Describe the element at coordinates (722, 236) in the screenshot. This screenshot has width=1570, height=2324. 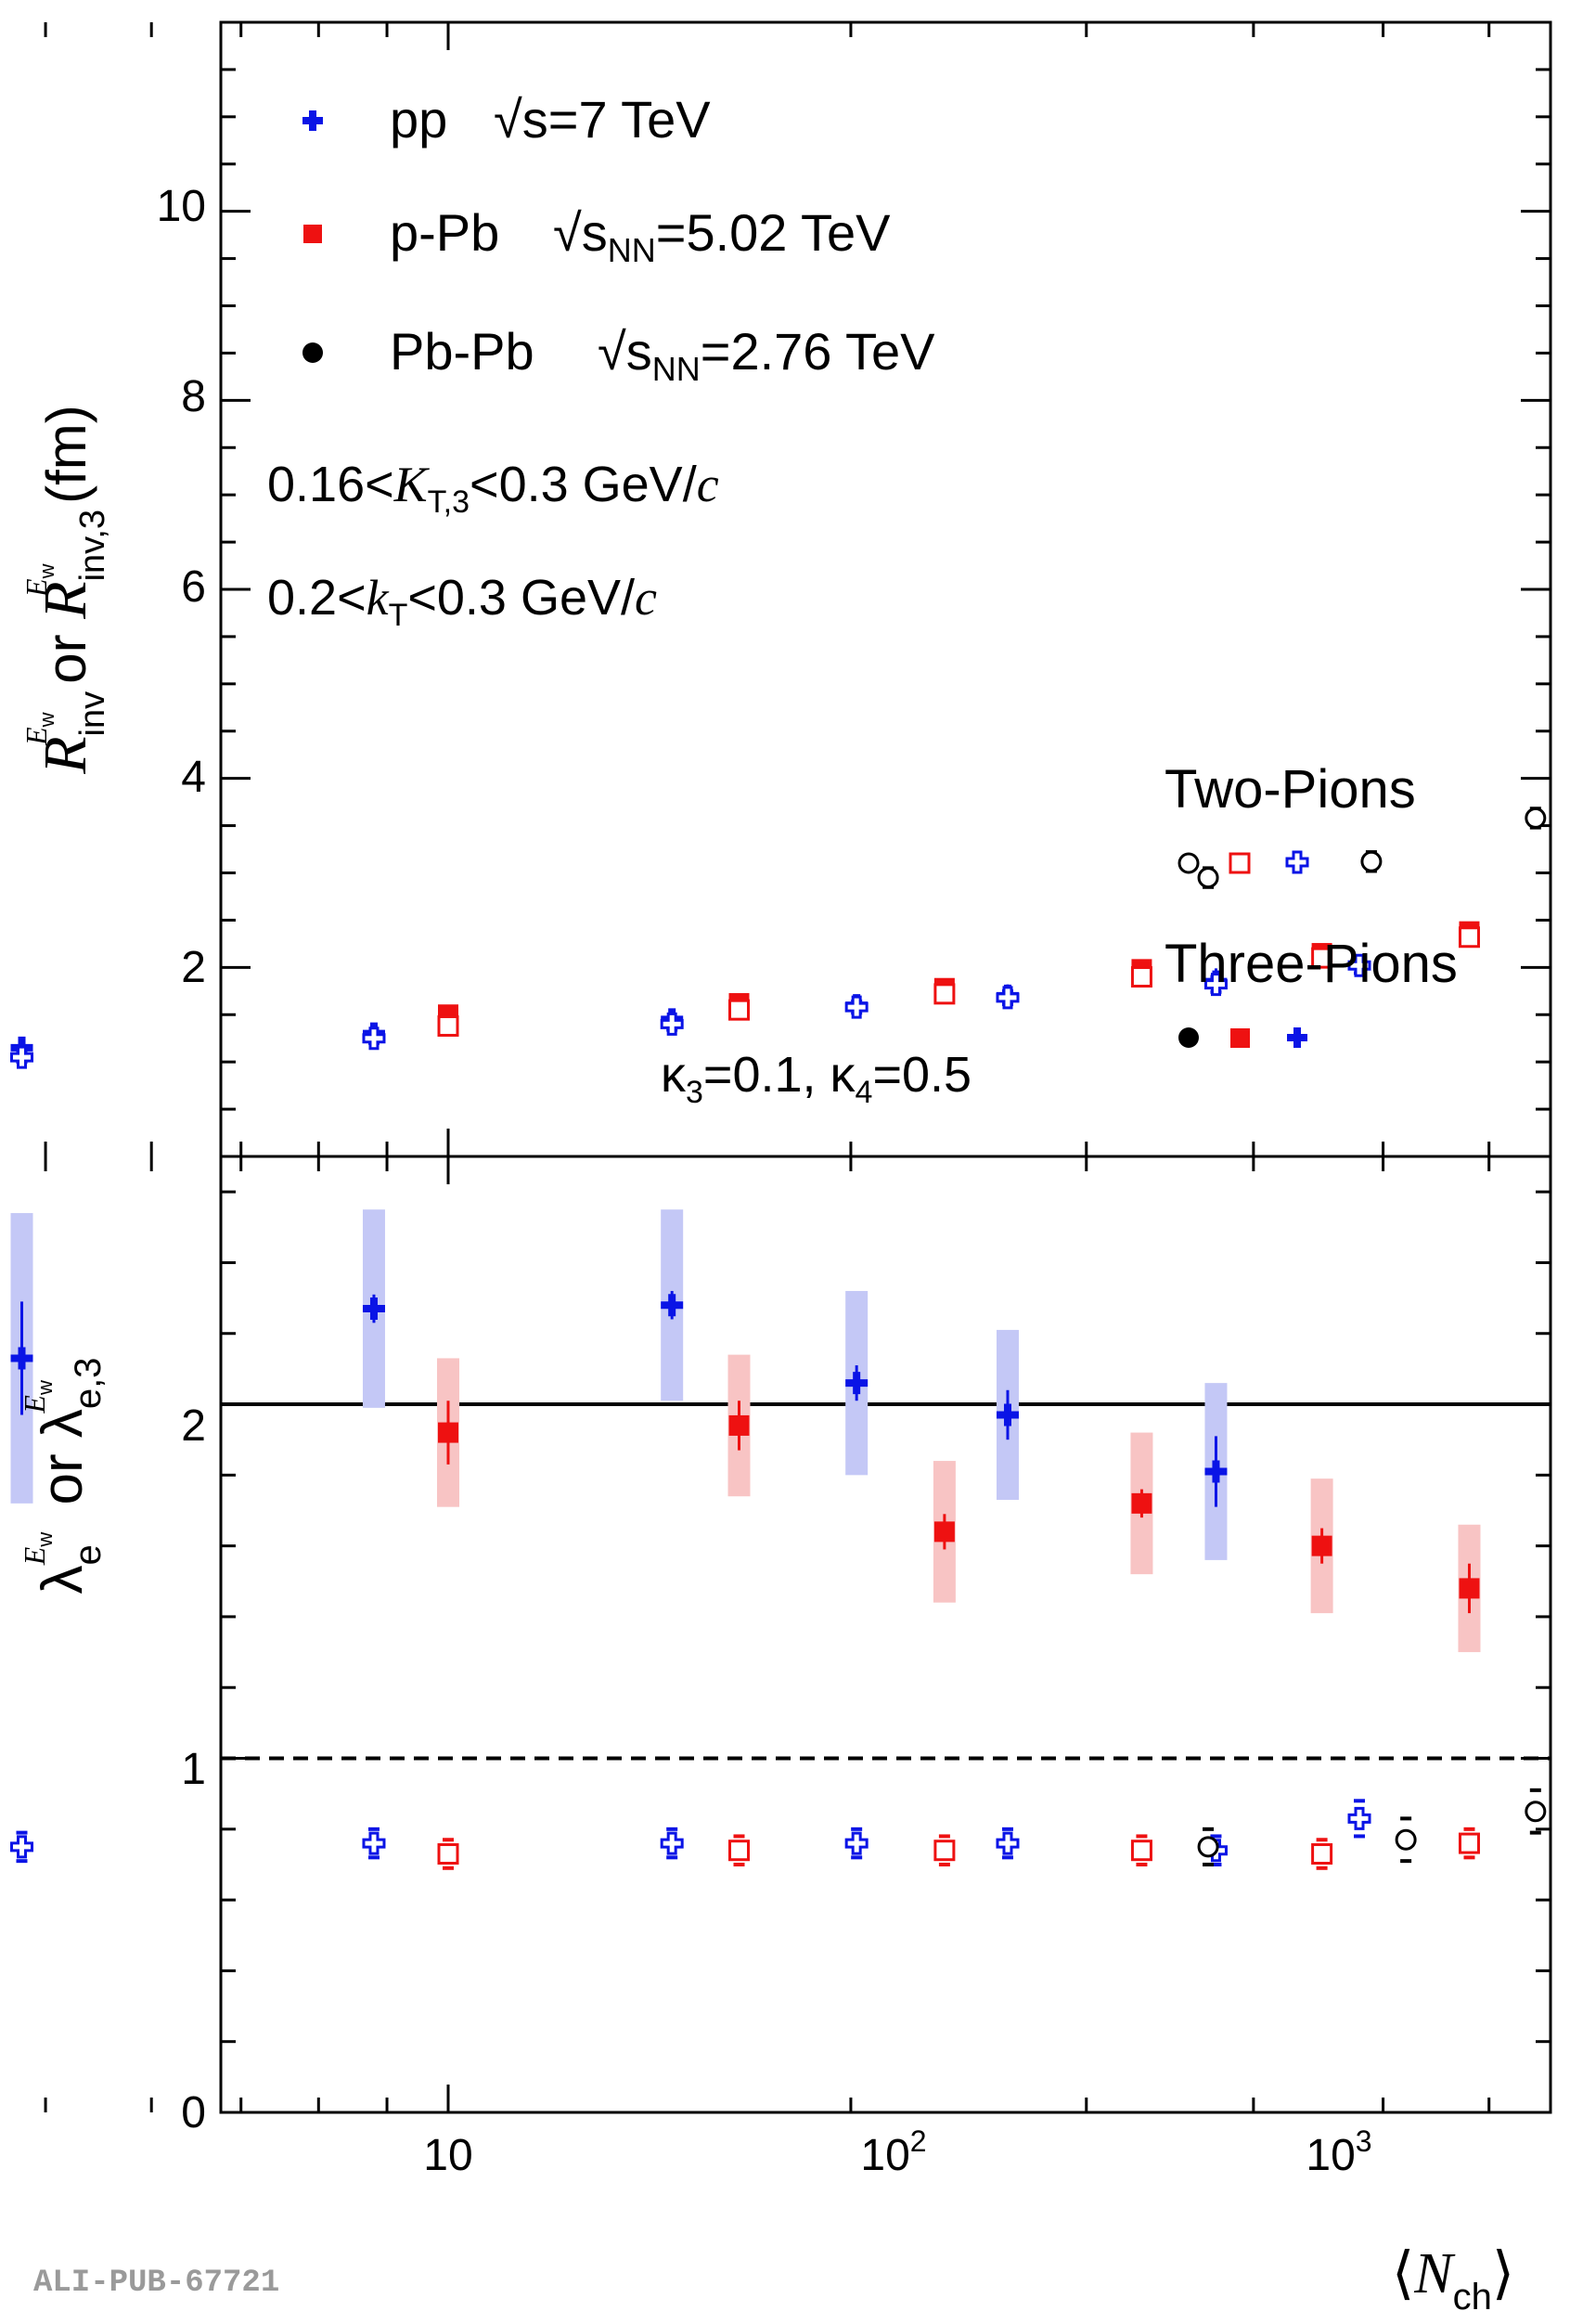
I see `legend-energy-ppb: √sNN=5.02 TeV` at that location.